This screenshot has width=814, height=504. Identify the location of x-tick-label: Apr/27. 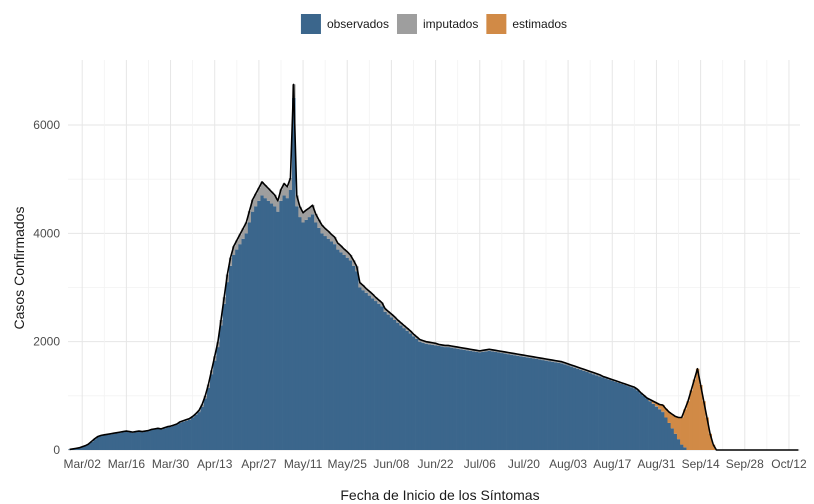
(259, 464).